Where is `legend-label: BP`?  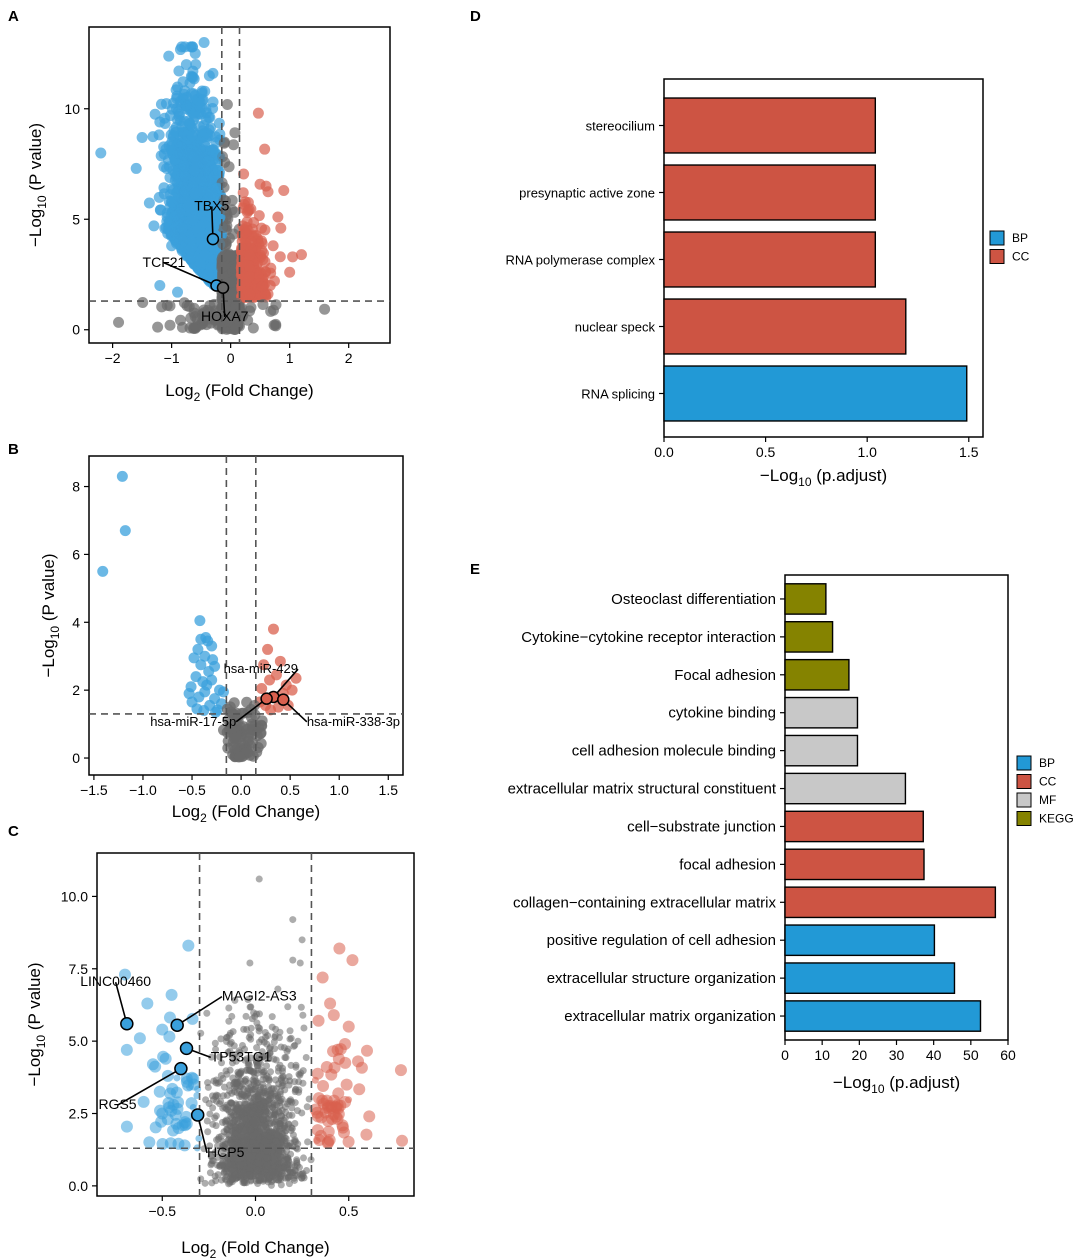
legend-label: BP is located at coordinates (1020, 238).